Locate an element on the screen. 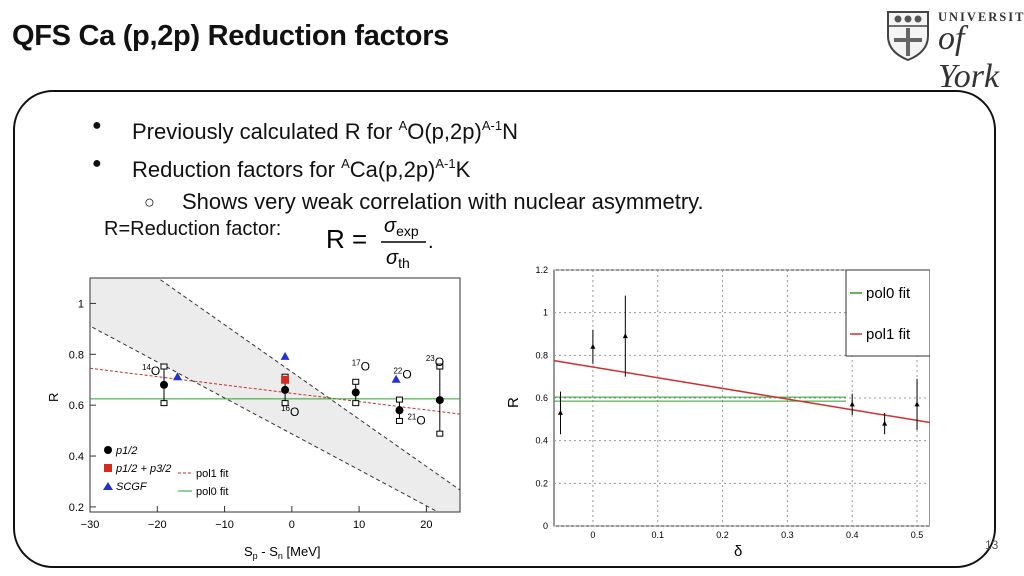 Image resolution: width=1024 pixels, height=576 pixels. bullet-item: ● Reduction factors for ACa(p,2p)A-1K is located at coordinates (398, 167).